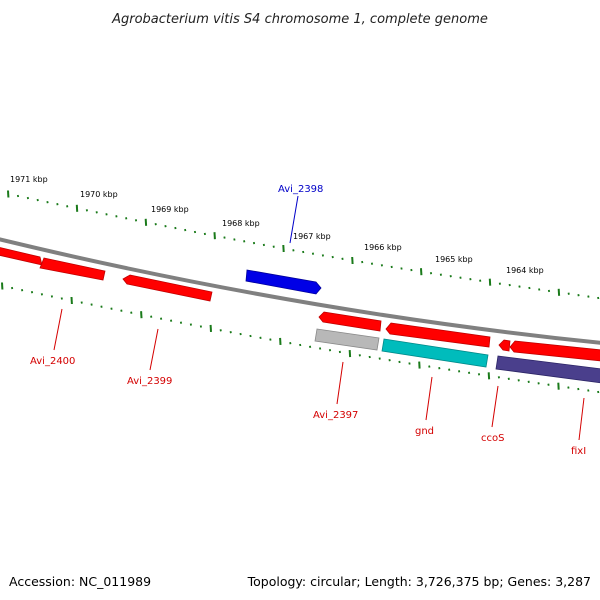 The width and height of the screenshot is (600, 600). What do you see at coordinates (495, 406) in the screenshot?
I see `leader-ccoS` at bounding box center [495, 406].